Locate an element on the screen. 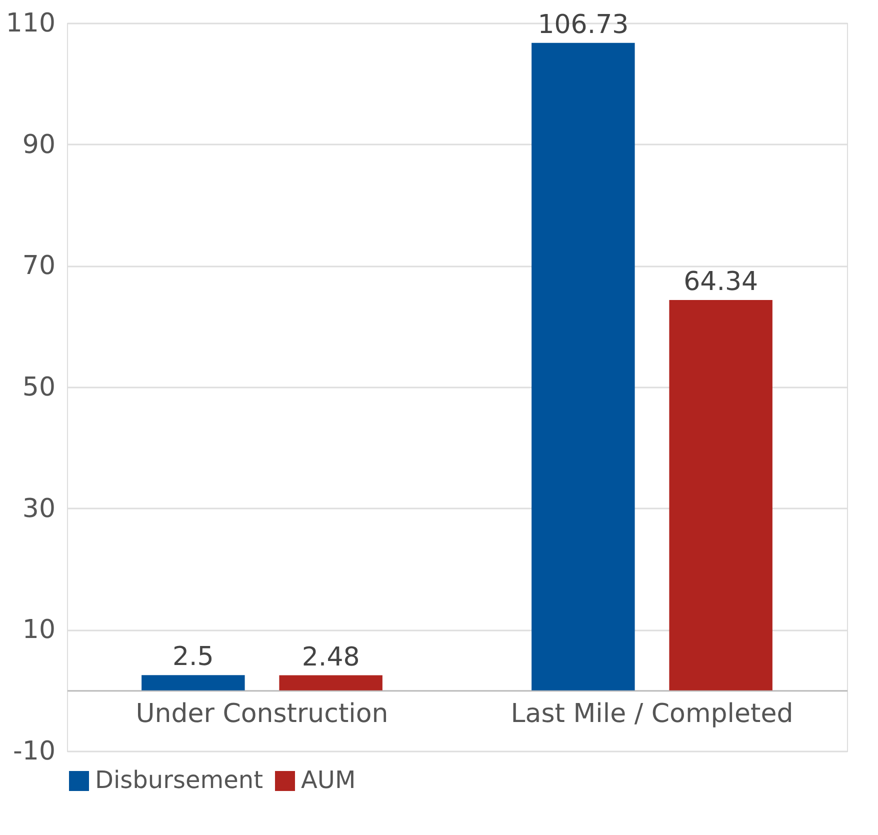 Image resolution: width=878 pixels, height=835 pixels. legend-label: Disbursement is located at coordinates (179, 780).